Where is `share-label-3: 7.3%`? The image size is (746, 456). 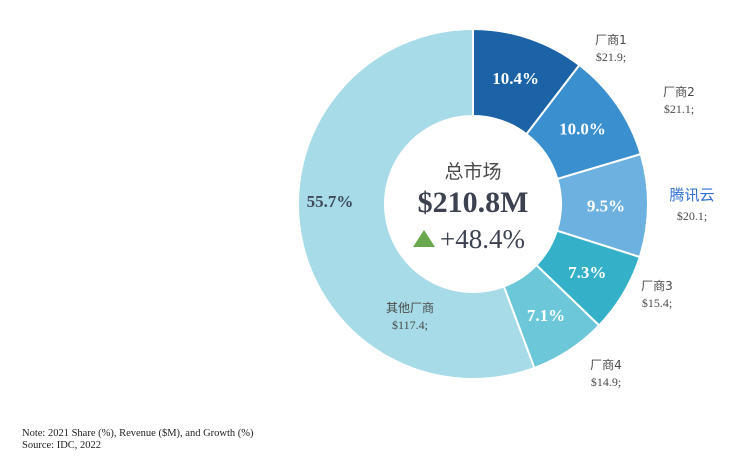 share-label-3: 7.3% is located at coordinates (587, 272).